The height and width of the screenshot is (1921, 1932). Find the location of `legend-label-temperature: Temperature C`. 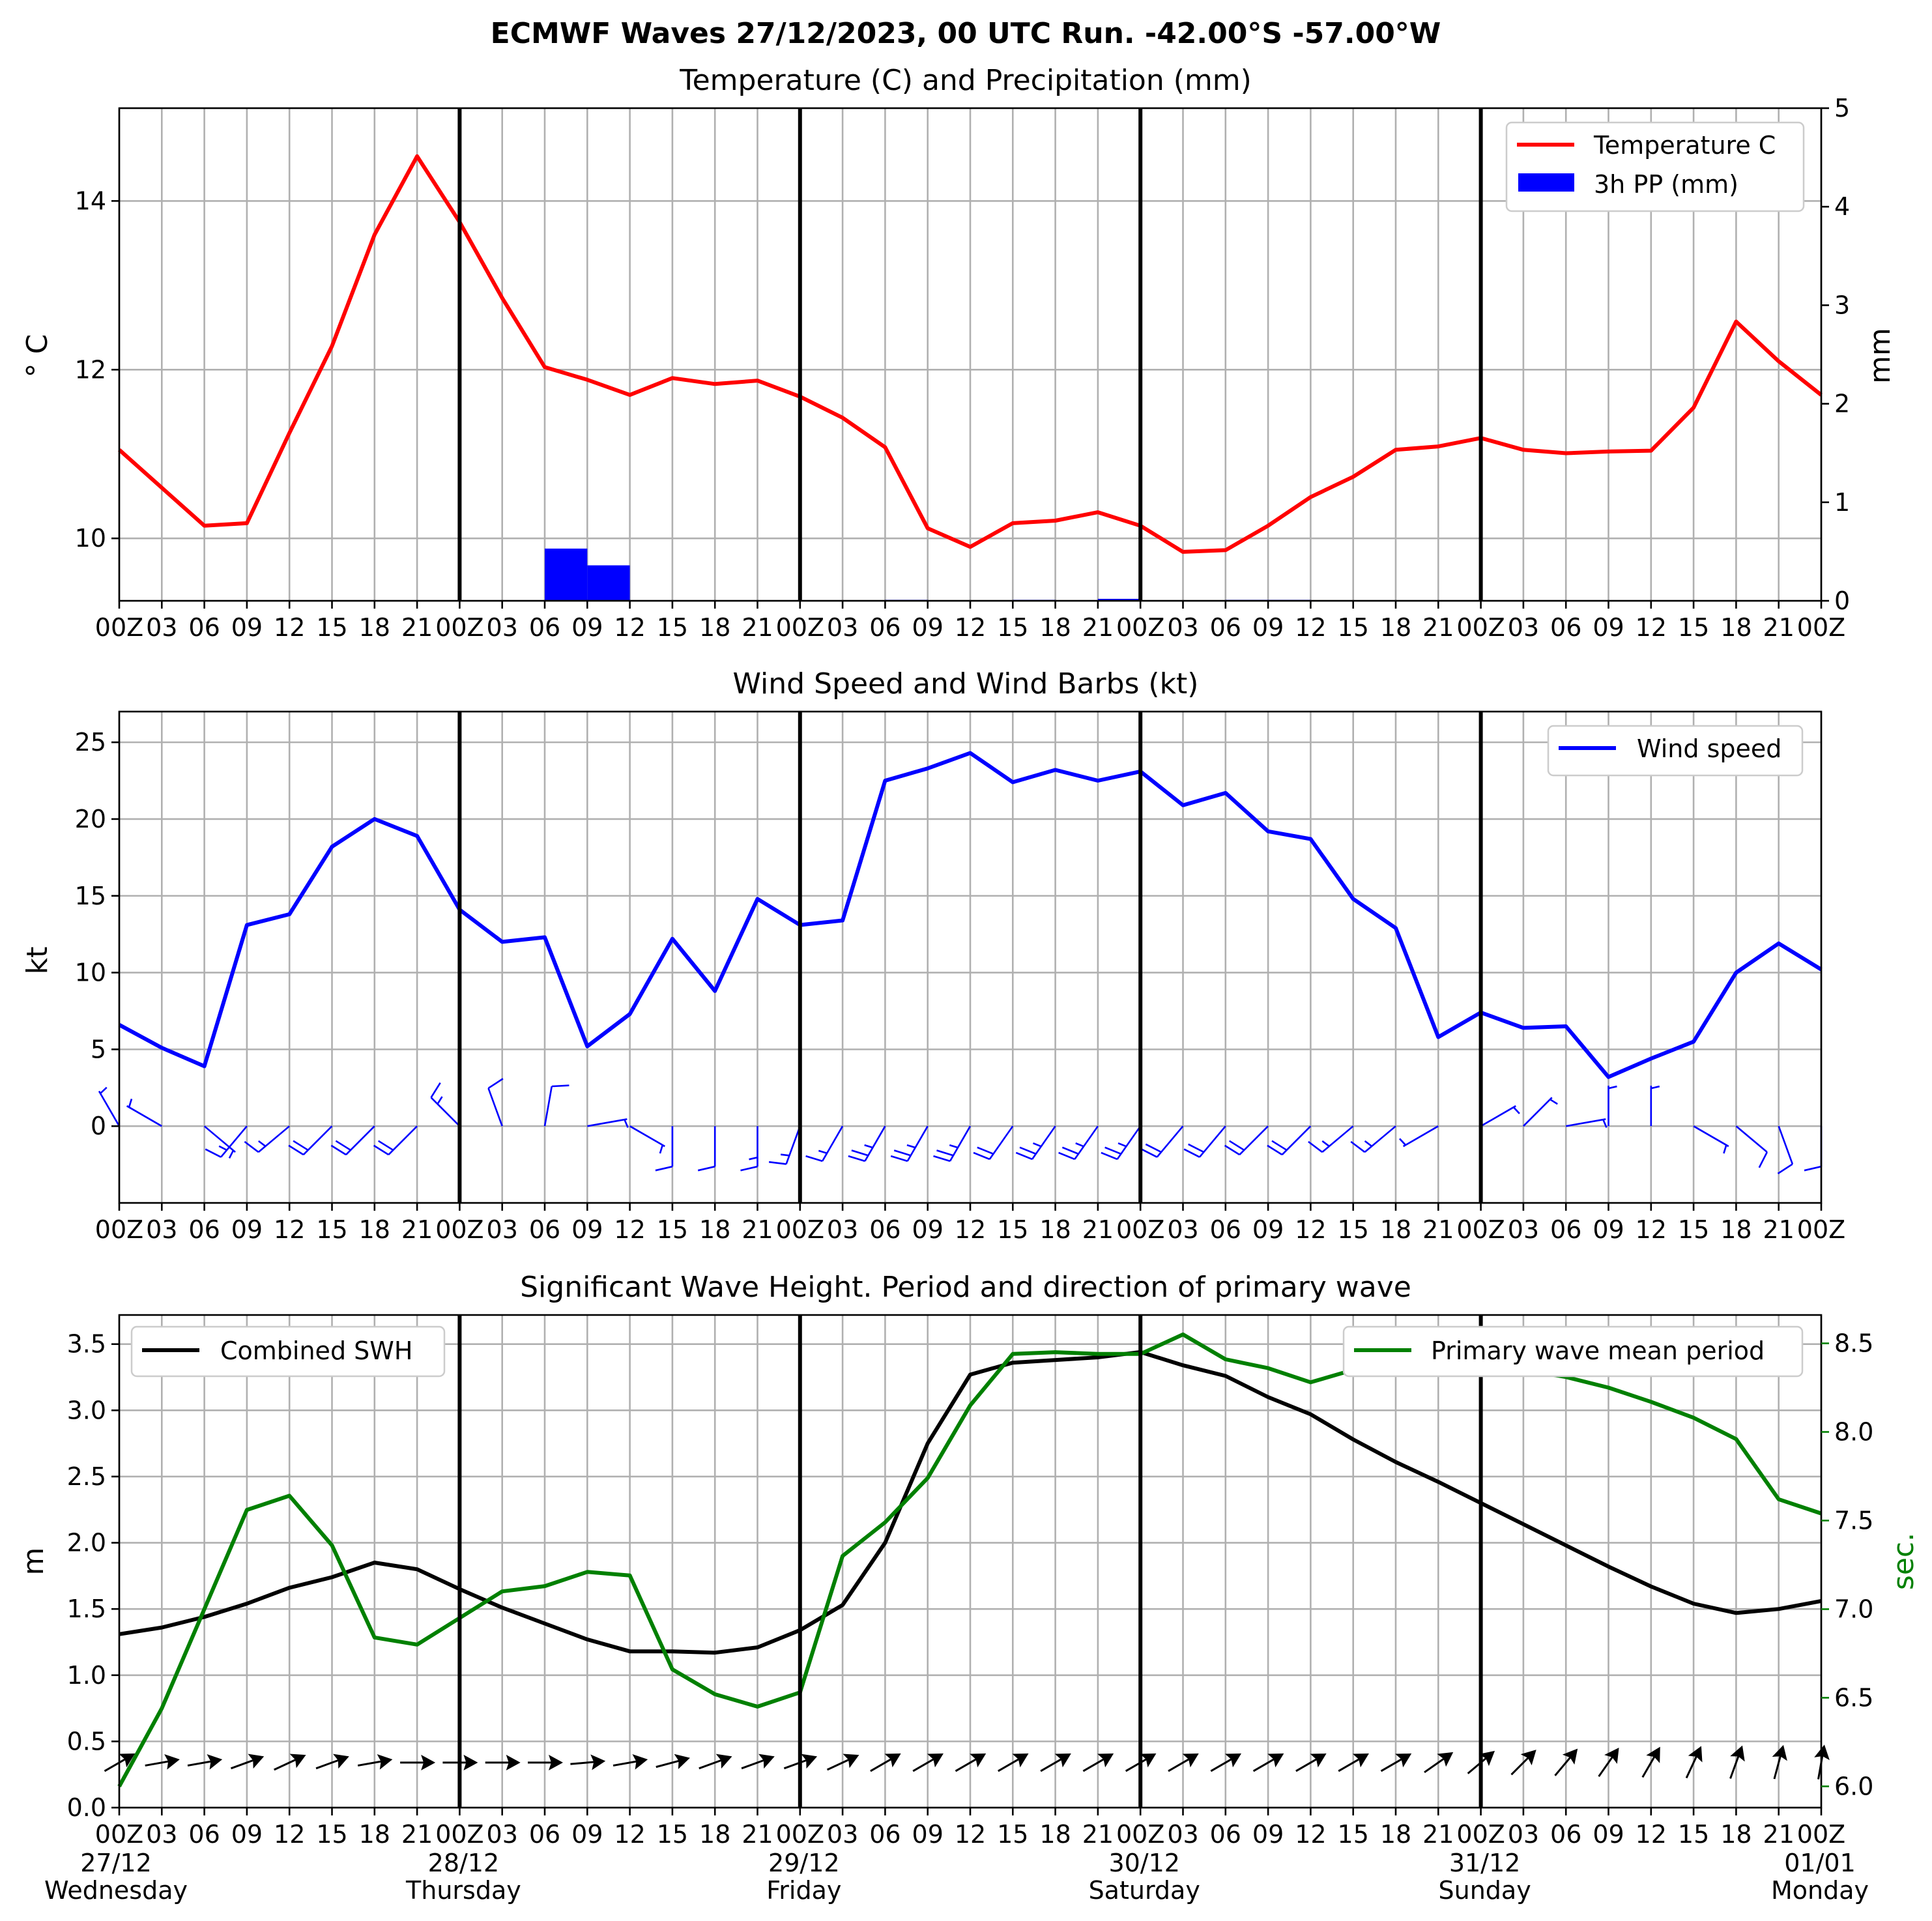

legend-label-temperature: Temperature C is located at coordinates (1684, 145).